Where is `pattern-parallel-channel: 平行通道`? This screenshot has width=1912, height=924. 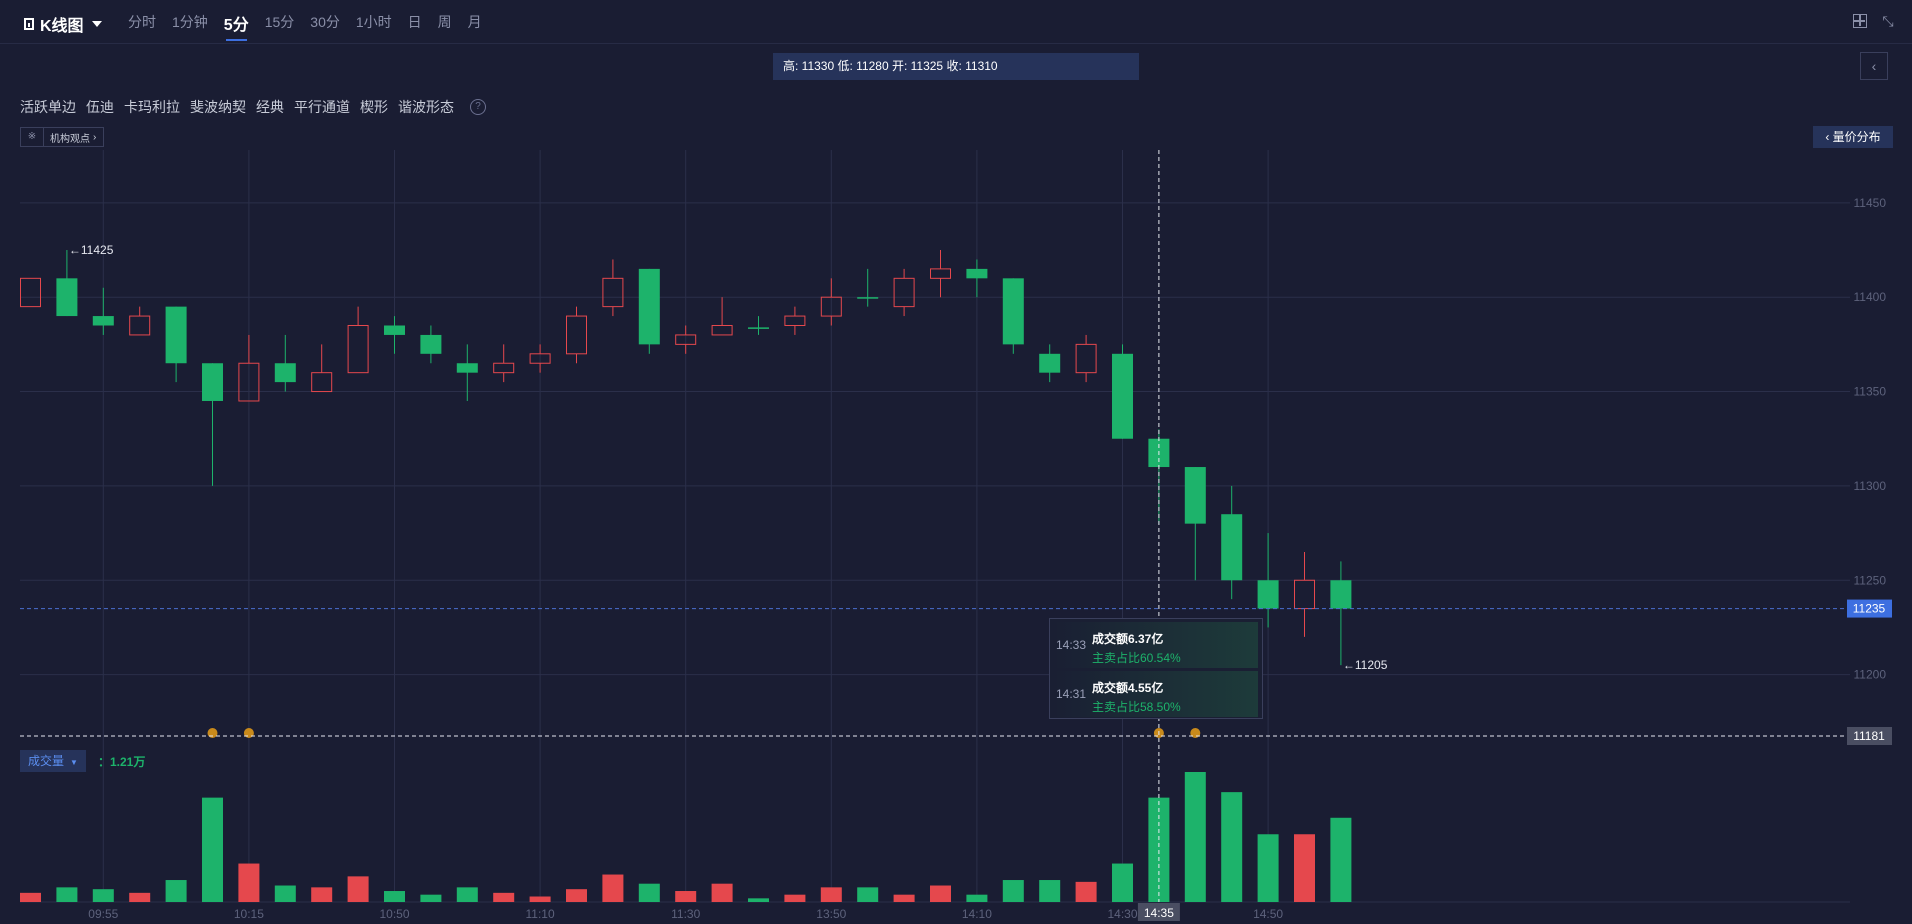 pattern-parallel-channel: 平行通道 is located at coordinates (322, 107).